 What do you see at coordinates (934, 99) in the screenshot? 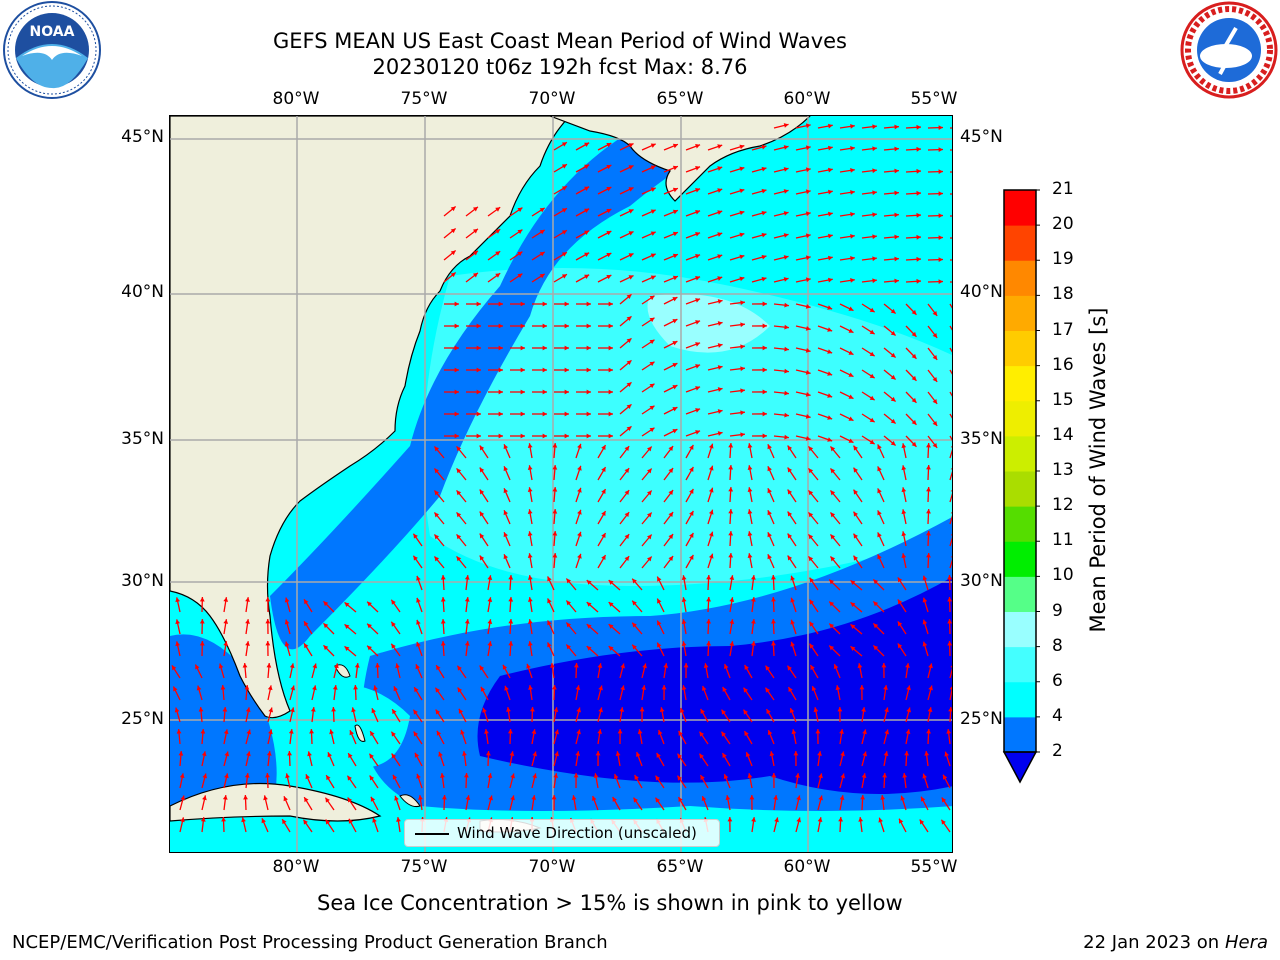
I see `lon-label-top: 55°W` at bounding box center [934, 99].